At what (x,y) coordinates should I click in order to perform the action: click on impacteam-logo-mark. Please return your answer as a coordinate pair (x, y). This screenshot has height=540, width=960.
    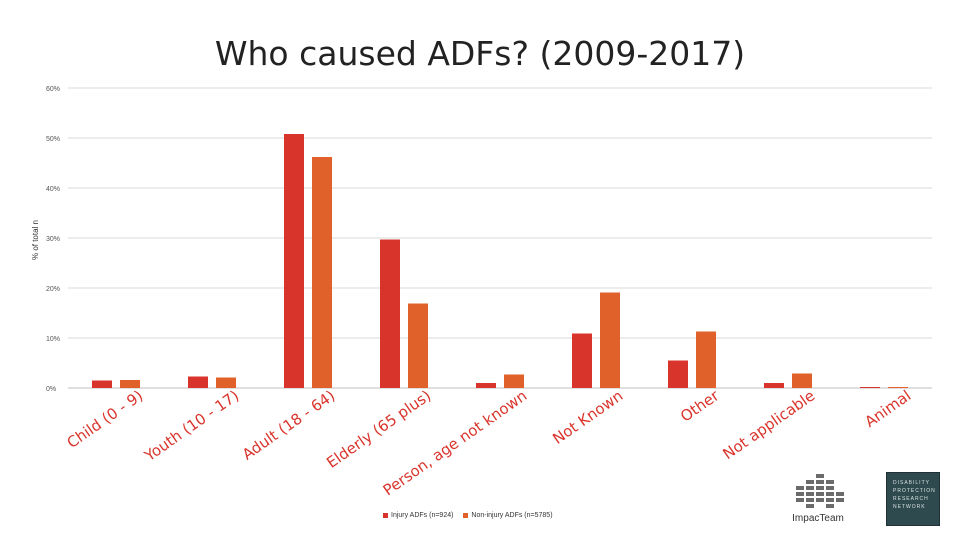
    Looking at the image, I should click on (820, 491).